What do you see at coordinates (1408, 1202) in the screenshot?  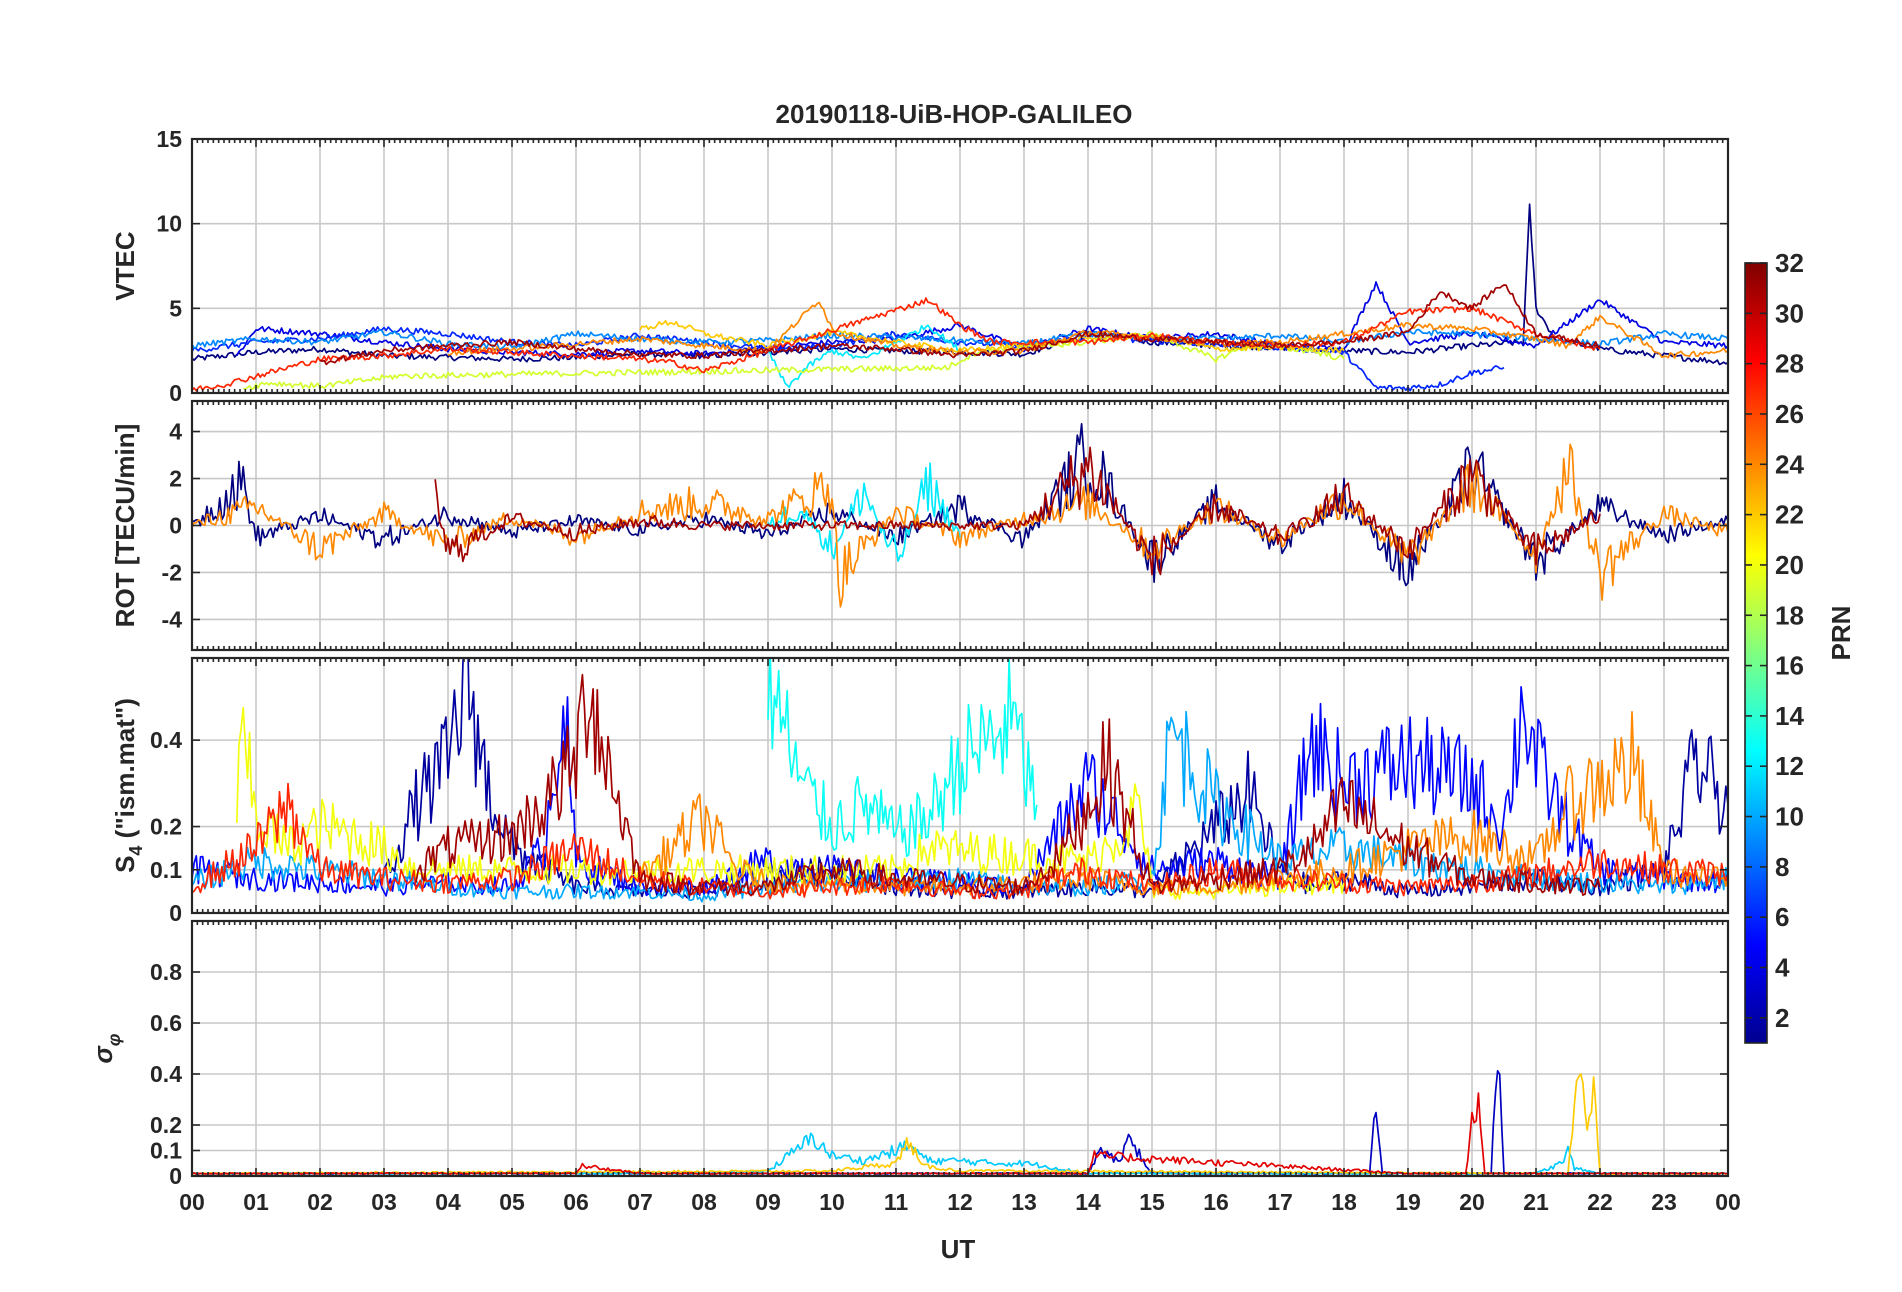 I see `x-tick-label: 19` at bounding box center [1408, 1202].